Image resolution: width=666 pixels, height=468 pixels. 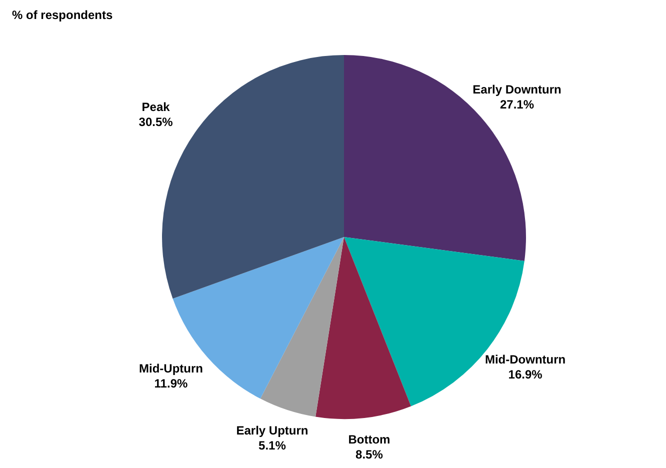 What do you see at coordinates (171, 369) in the screenshot?
I see `slice-label: Mid-Upturn` at bounding box center [171, 369].